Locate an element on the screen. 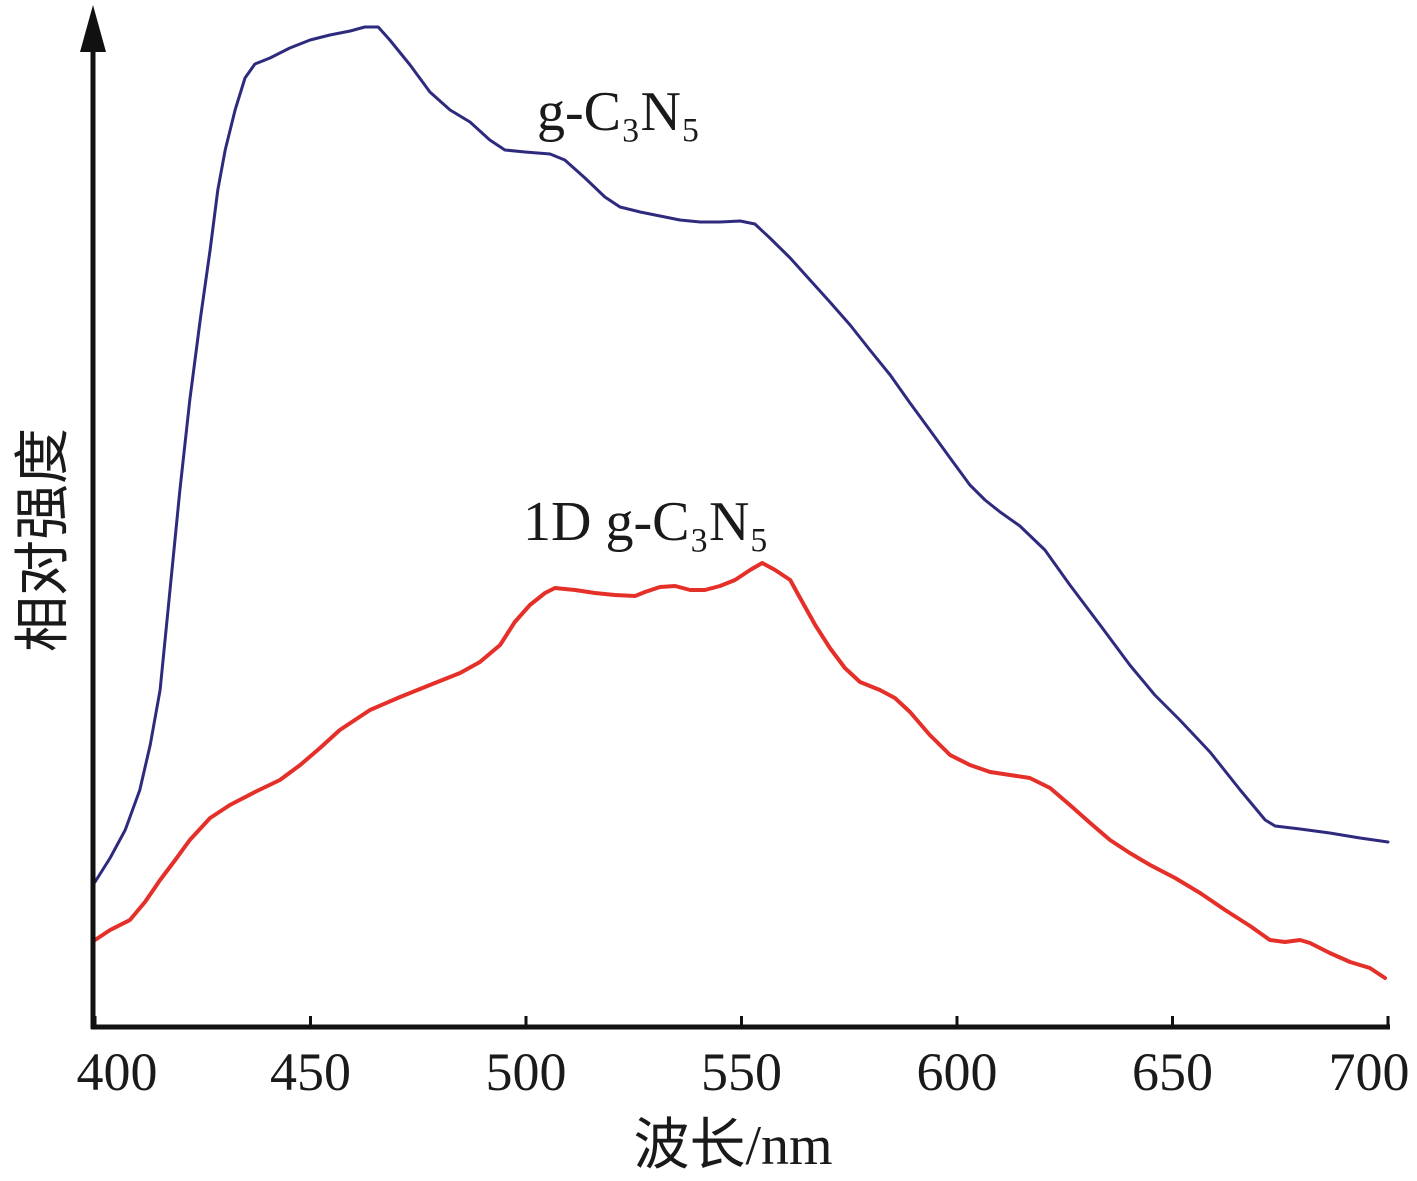  series-label-1d-g-c3n5: 1D g-C₃N₅ is located at coordinates (646, 522).